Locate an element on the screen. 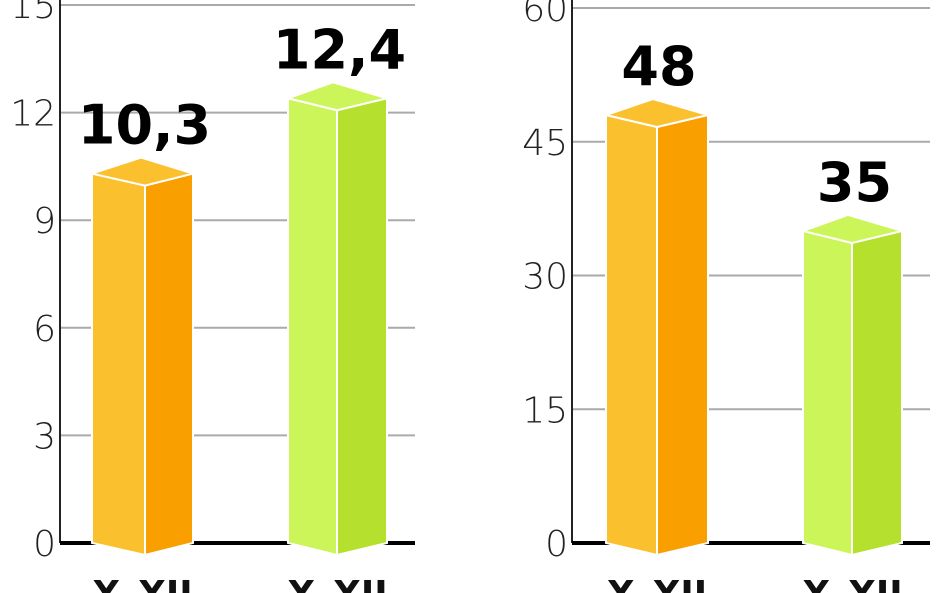 Image resolution: width=948 pixels, height=593 pixels. value-label: 10,3 is located at coordinates (144, 125).